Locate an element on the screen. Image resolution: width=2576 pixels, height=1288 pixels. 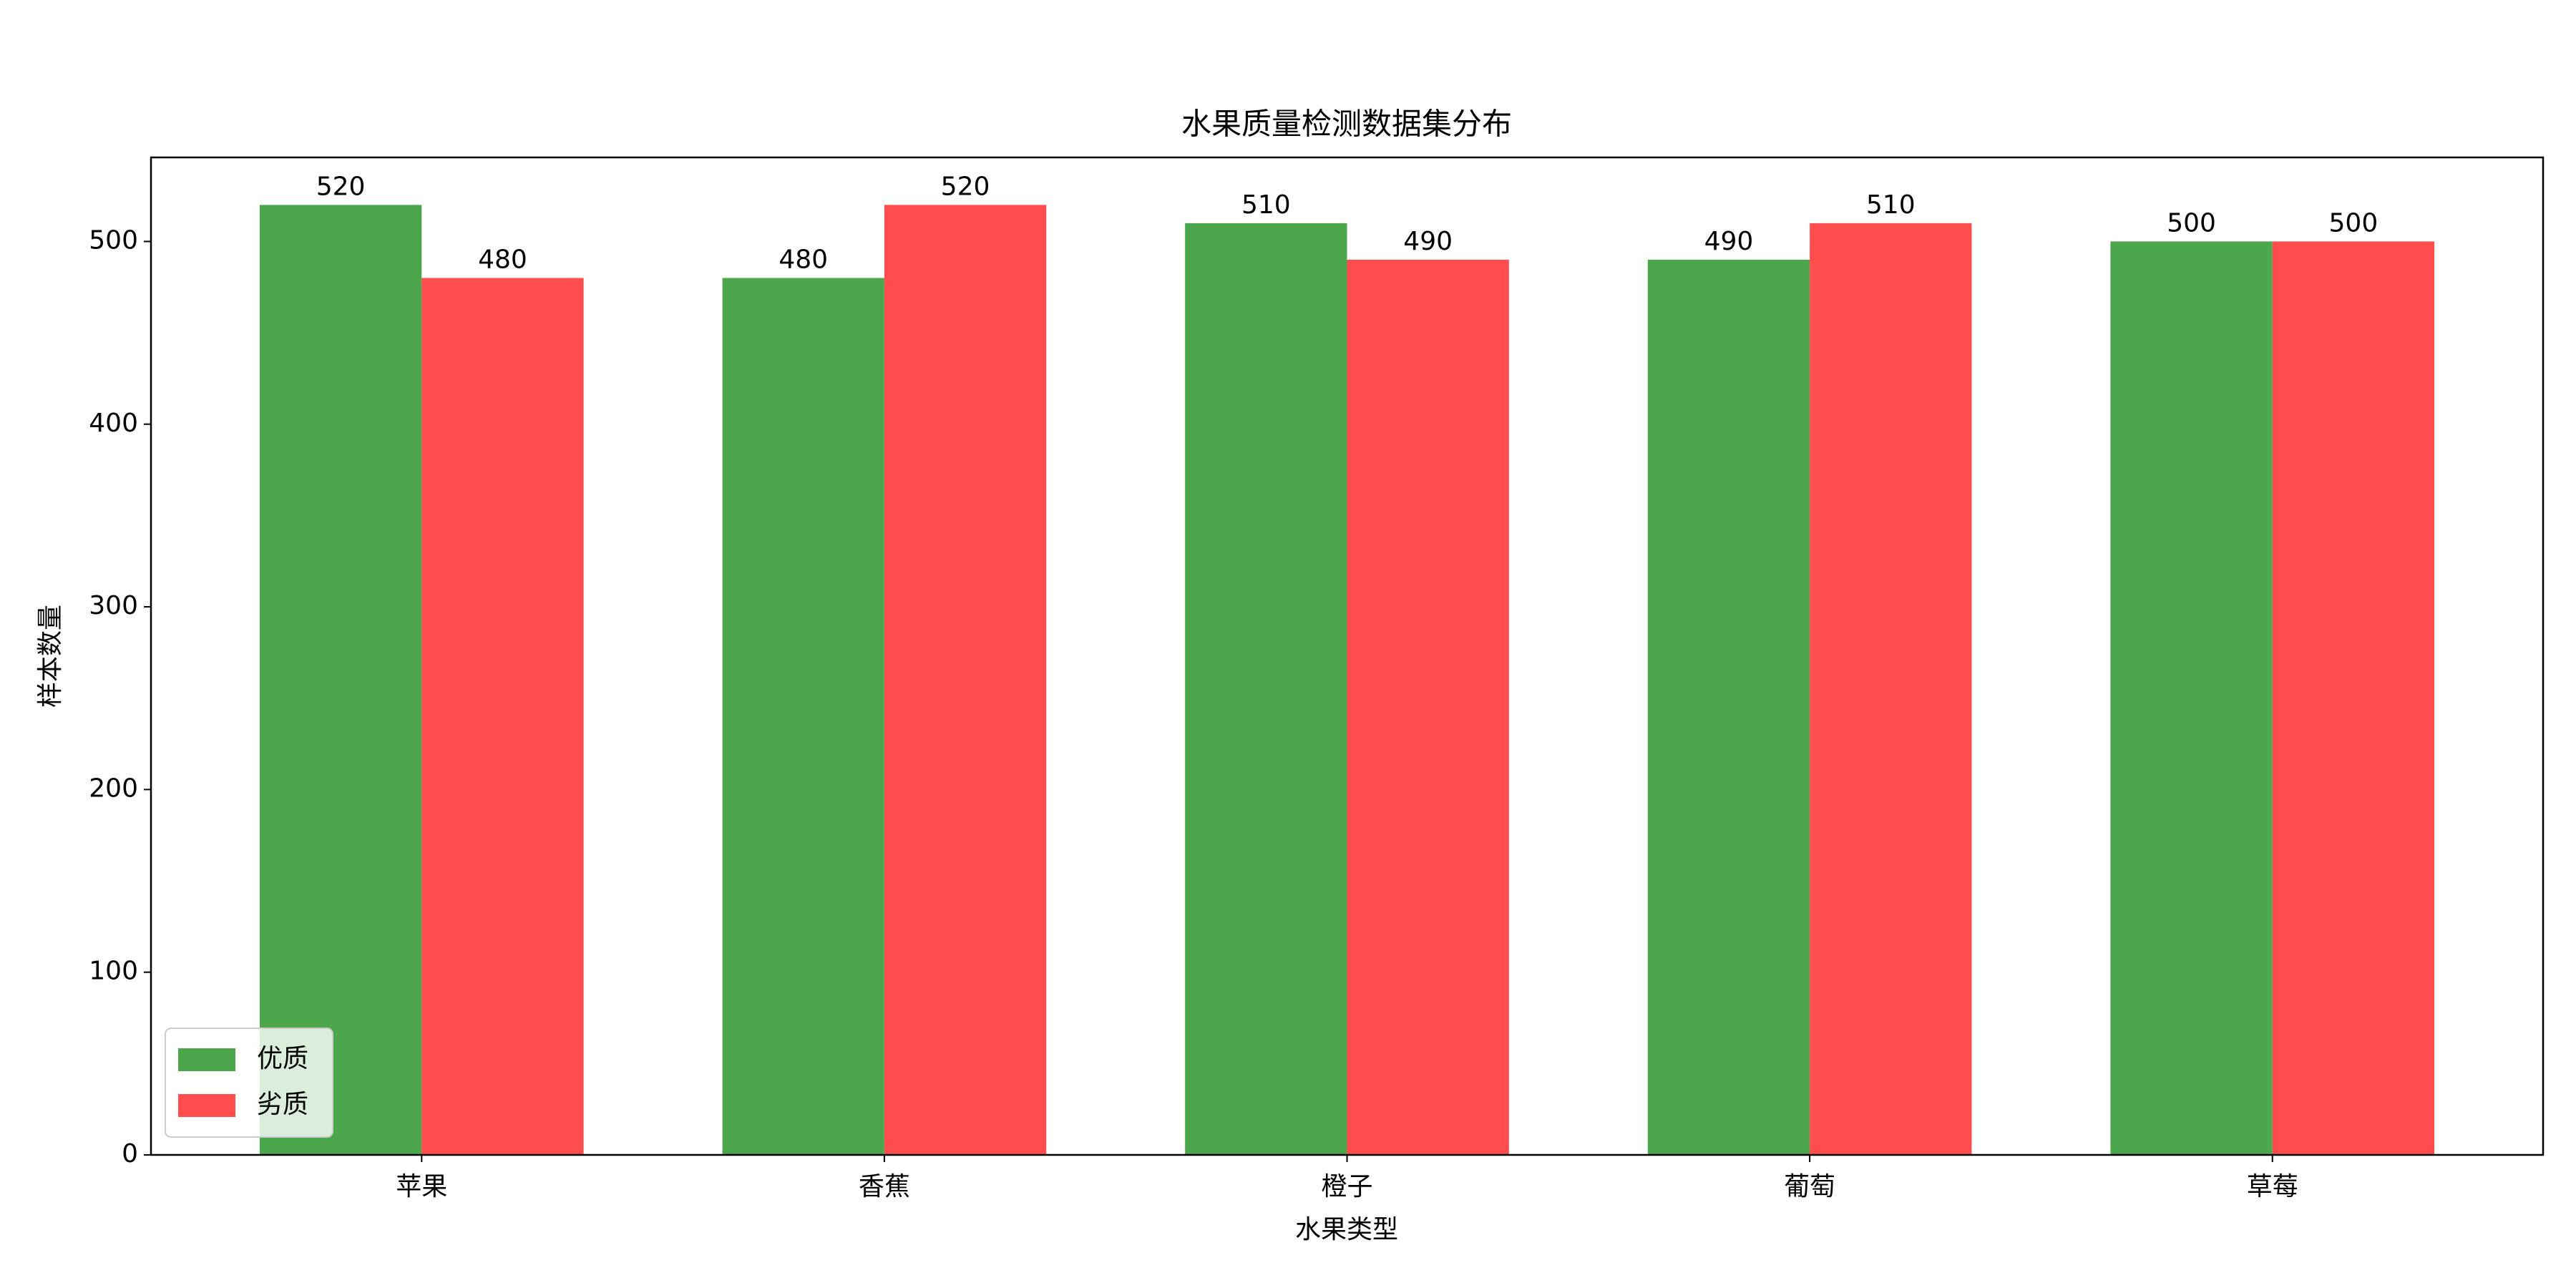
x-tick-label: 香蕉 is located at coordinates (884, 1186).